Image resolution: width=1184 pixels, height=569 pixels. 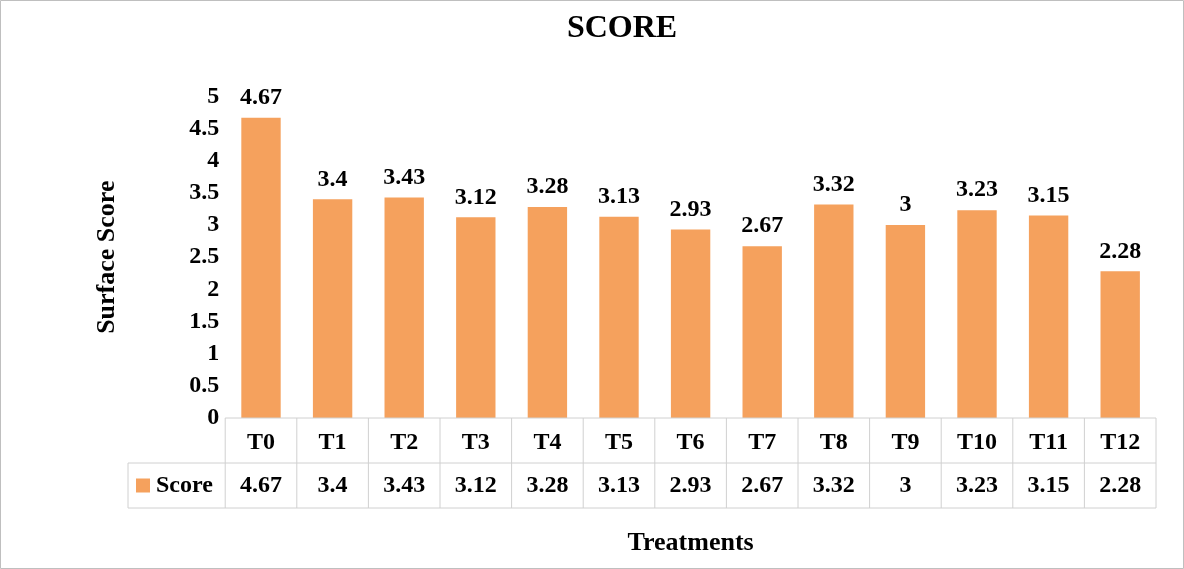 What do you see at coordinates (332, 483) in the screenshot?
I see `data-label: 3.4` at bounding box center [332, 483].